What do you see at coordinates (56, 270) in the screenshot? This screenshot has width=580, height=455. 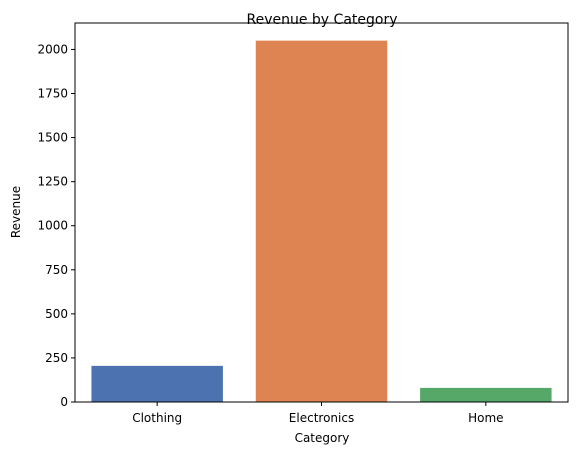 I see `y-tick-label: 750` at bounding box center [56, 270].